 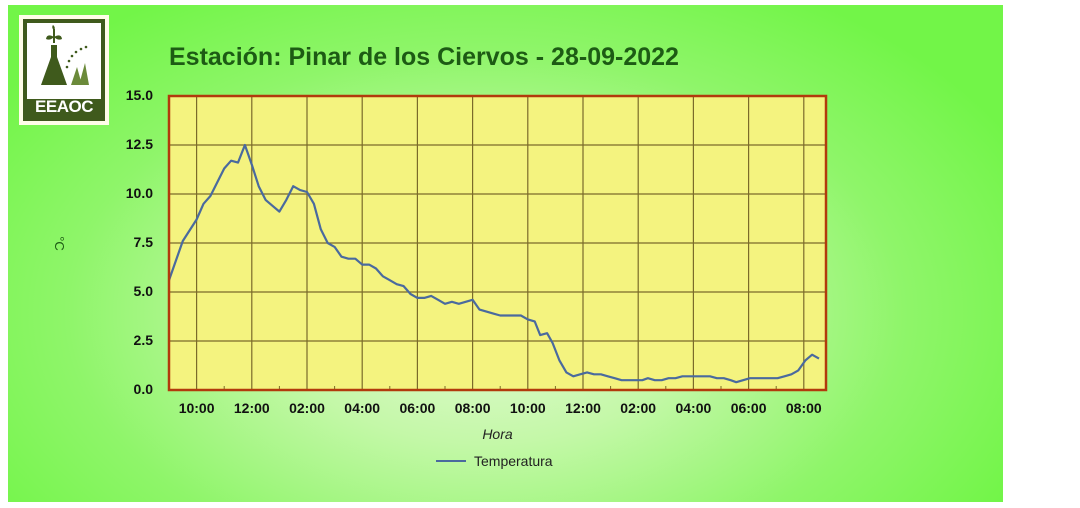 What do you see at coordinates (497, 434) in the screenshot?
I see `x-axis-label: Hora` at bounding box center [497, 434].